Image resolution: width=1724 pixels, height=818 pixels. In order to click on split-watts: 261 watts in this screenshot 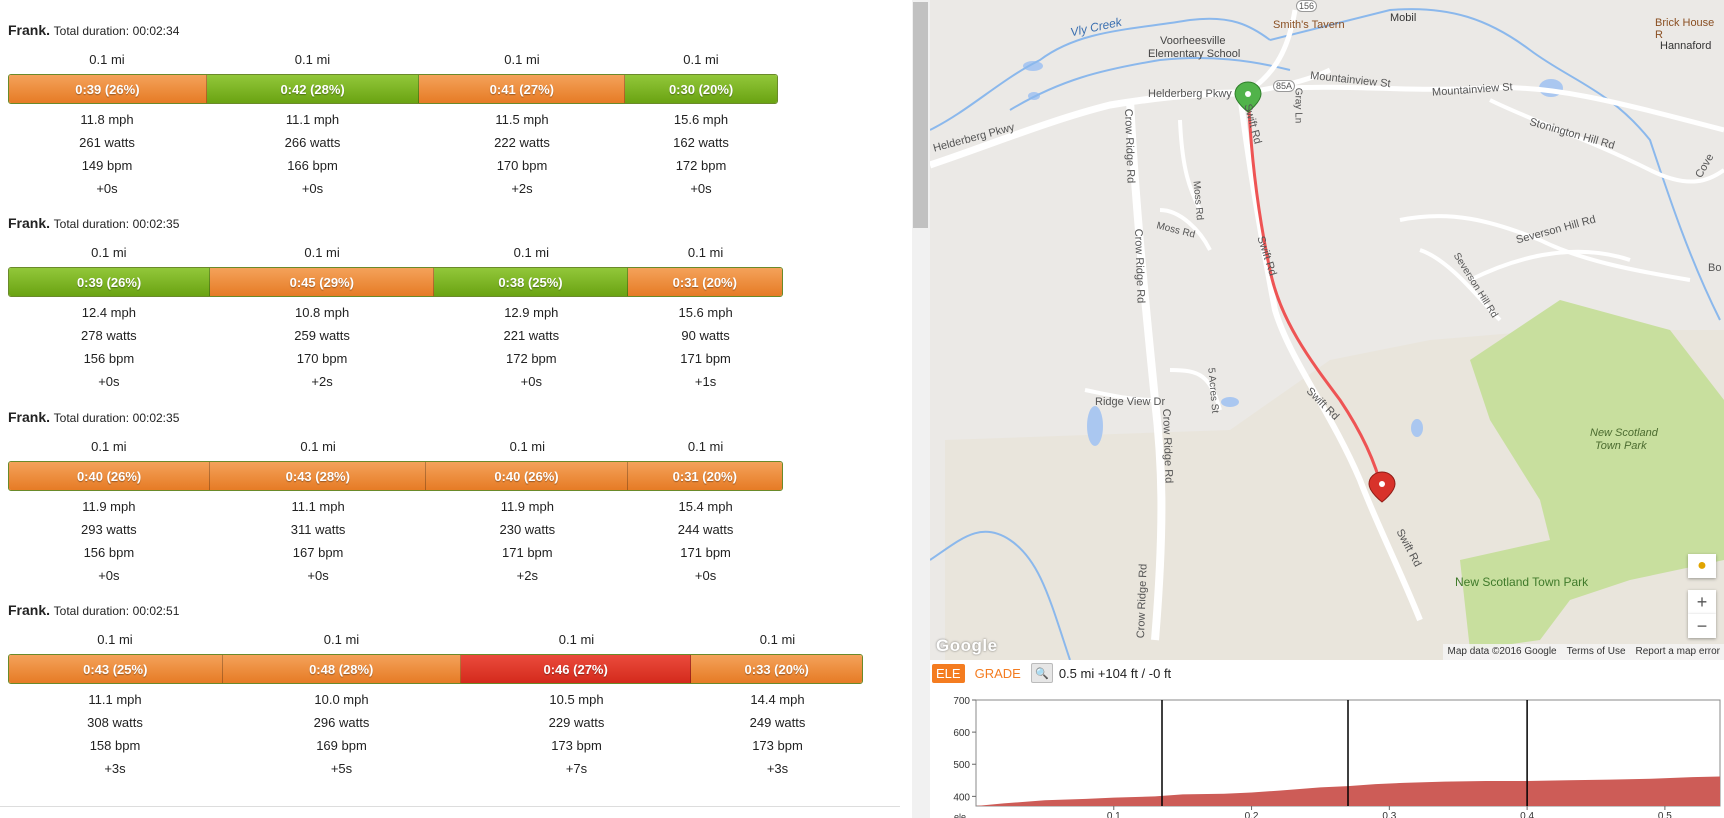, I will do `click(107, 142)`.